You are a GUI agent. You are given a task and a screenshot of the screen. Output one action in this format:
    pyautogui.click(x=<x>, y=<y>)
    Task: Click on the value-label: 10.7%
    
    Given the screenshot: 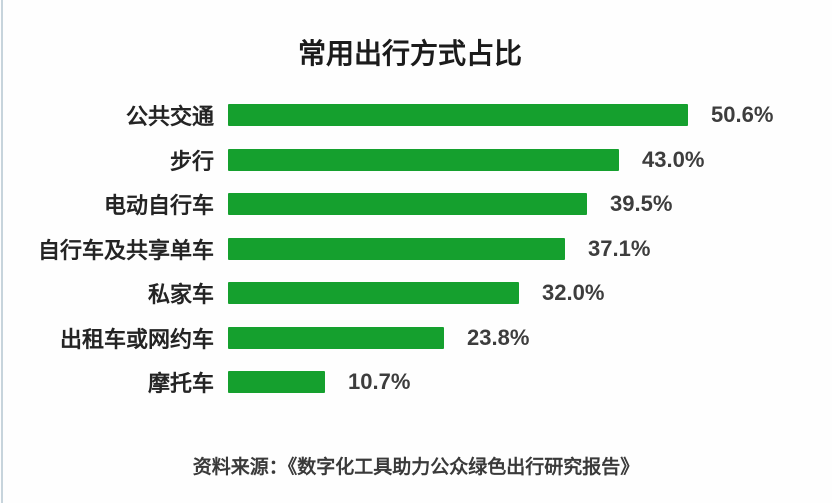 What is the action you would take?
    pyautogui.click(x=379, y=382)
    